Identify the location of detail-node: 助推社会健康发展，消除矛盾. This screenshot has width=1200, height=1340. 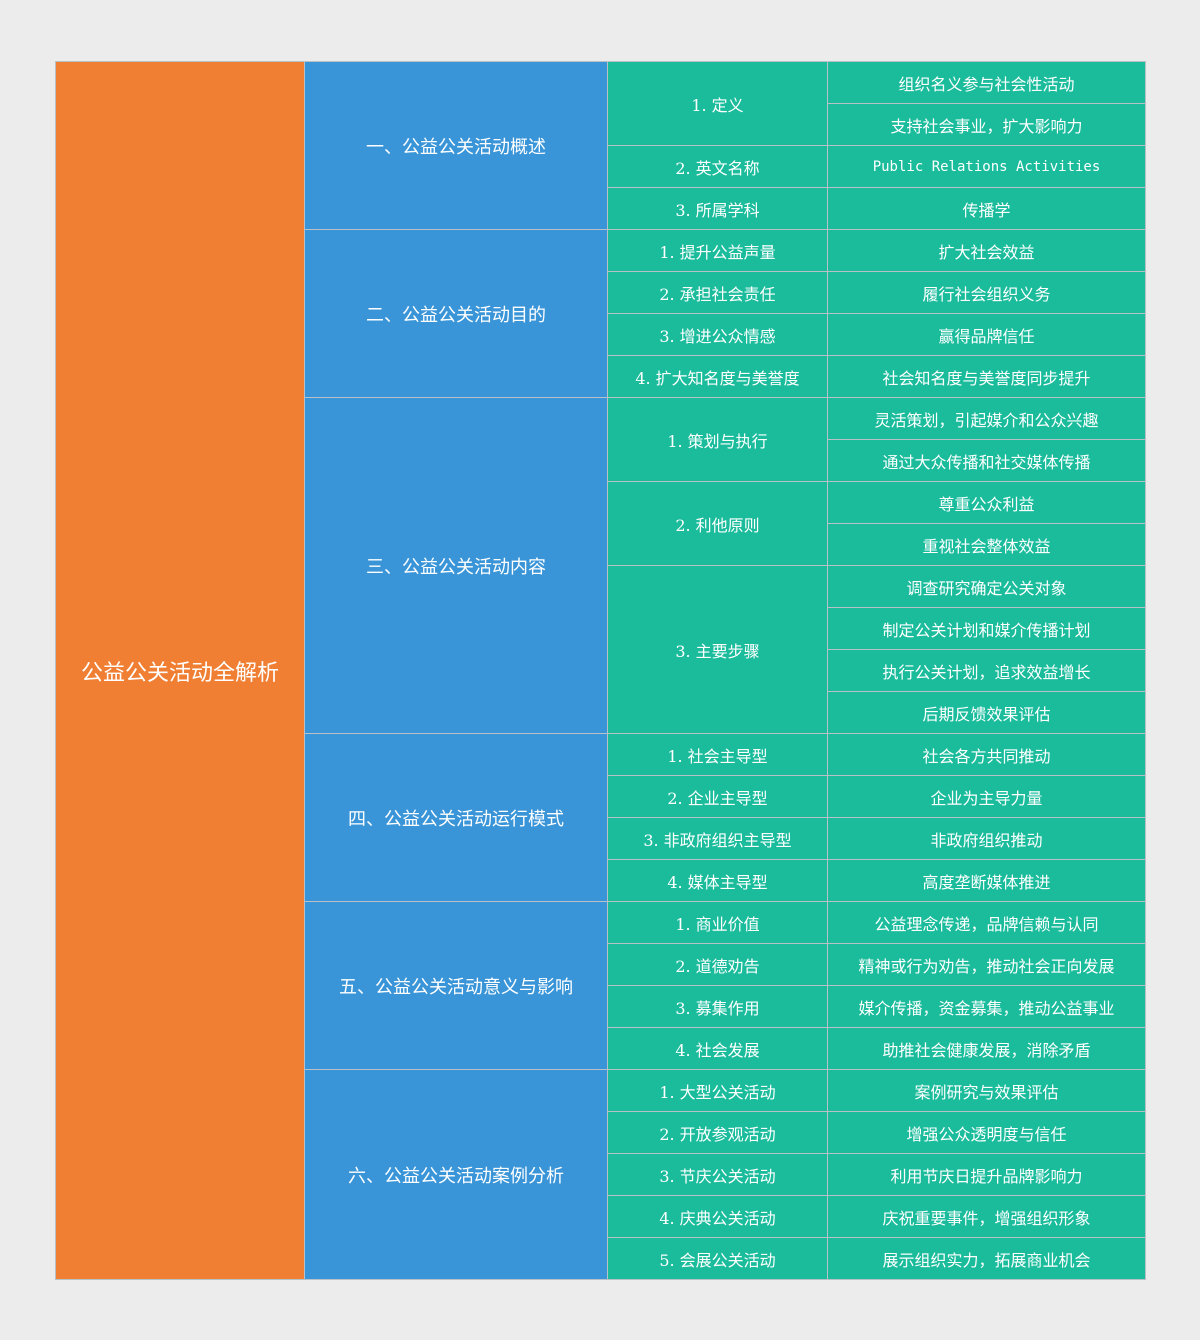
(987, 1049).